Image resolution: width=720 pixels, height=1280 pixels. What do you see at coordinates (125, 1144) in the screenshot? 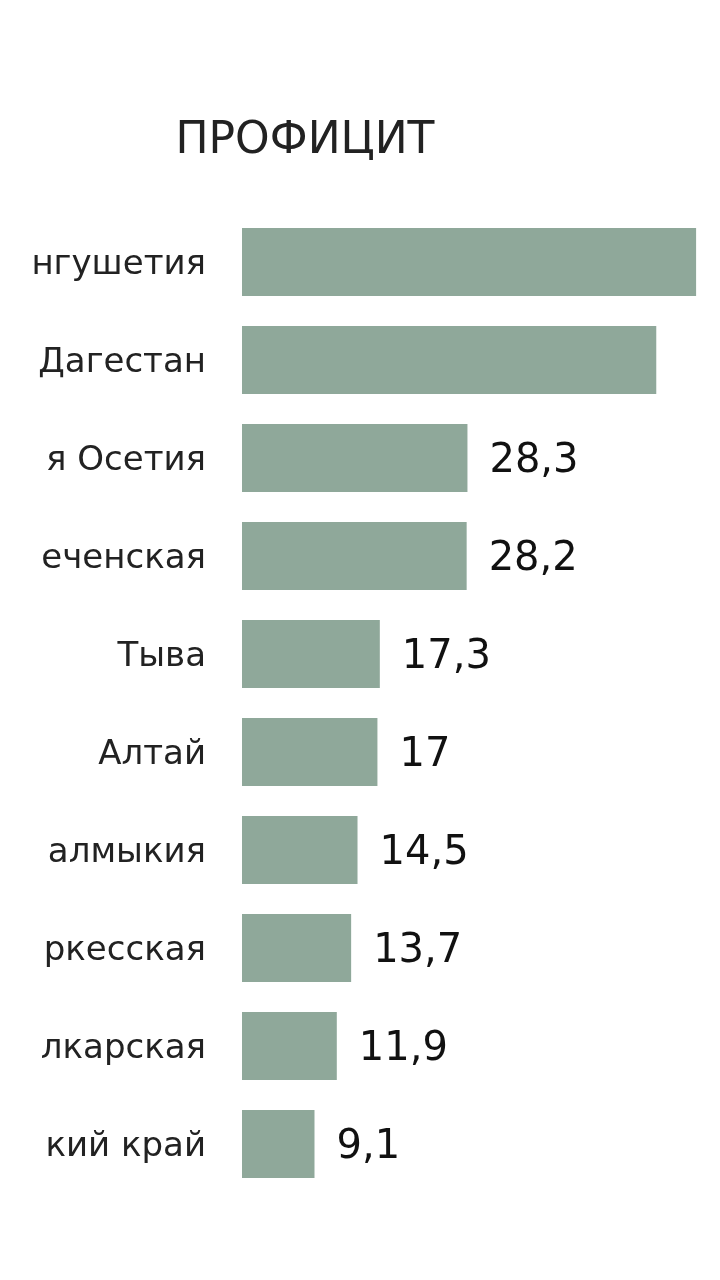
I see `y-tick-label: кий край` at bounding box center [125, 1144].